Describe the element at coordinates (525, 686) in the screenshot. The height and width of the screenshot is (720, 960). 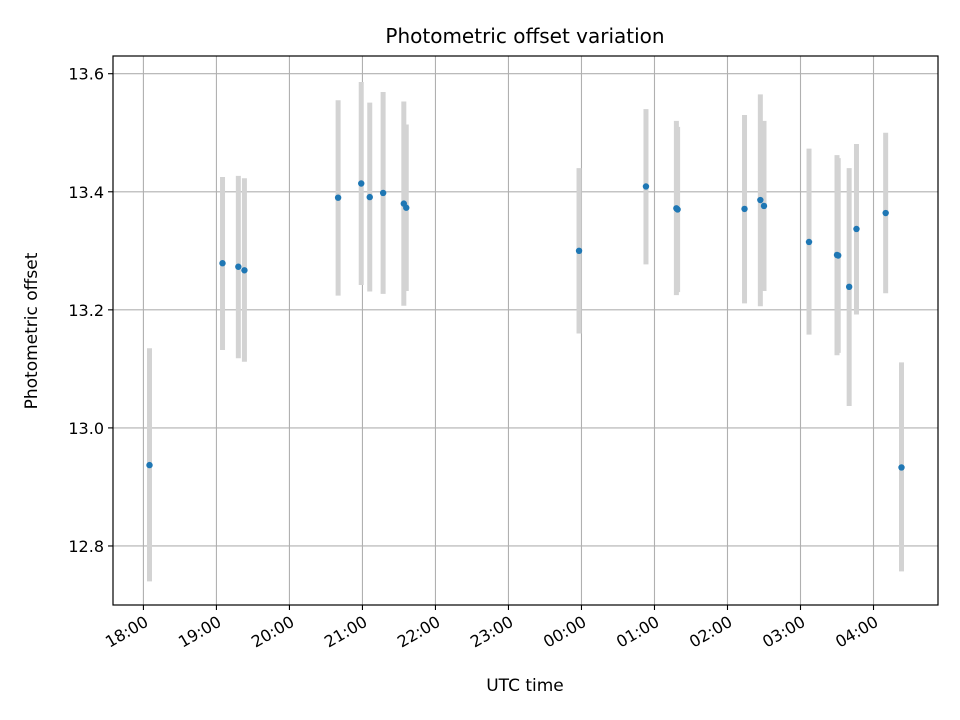
I see `x-axis-title: UTC time` at that location.